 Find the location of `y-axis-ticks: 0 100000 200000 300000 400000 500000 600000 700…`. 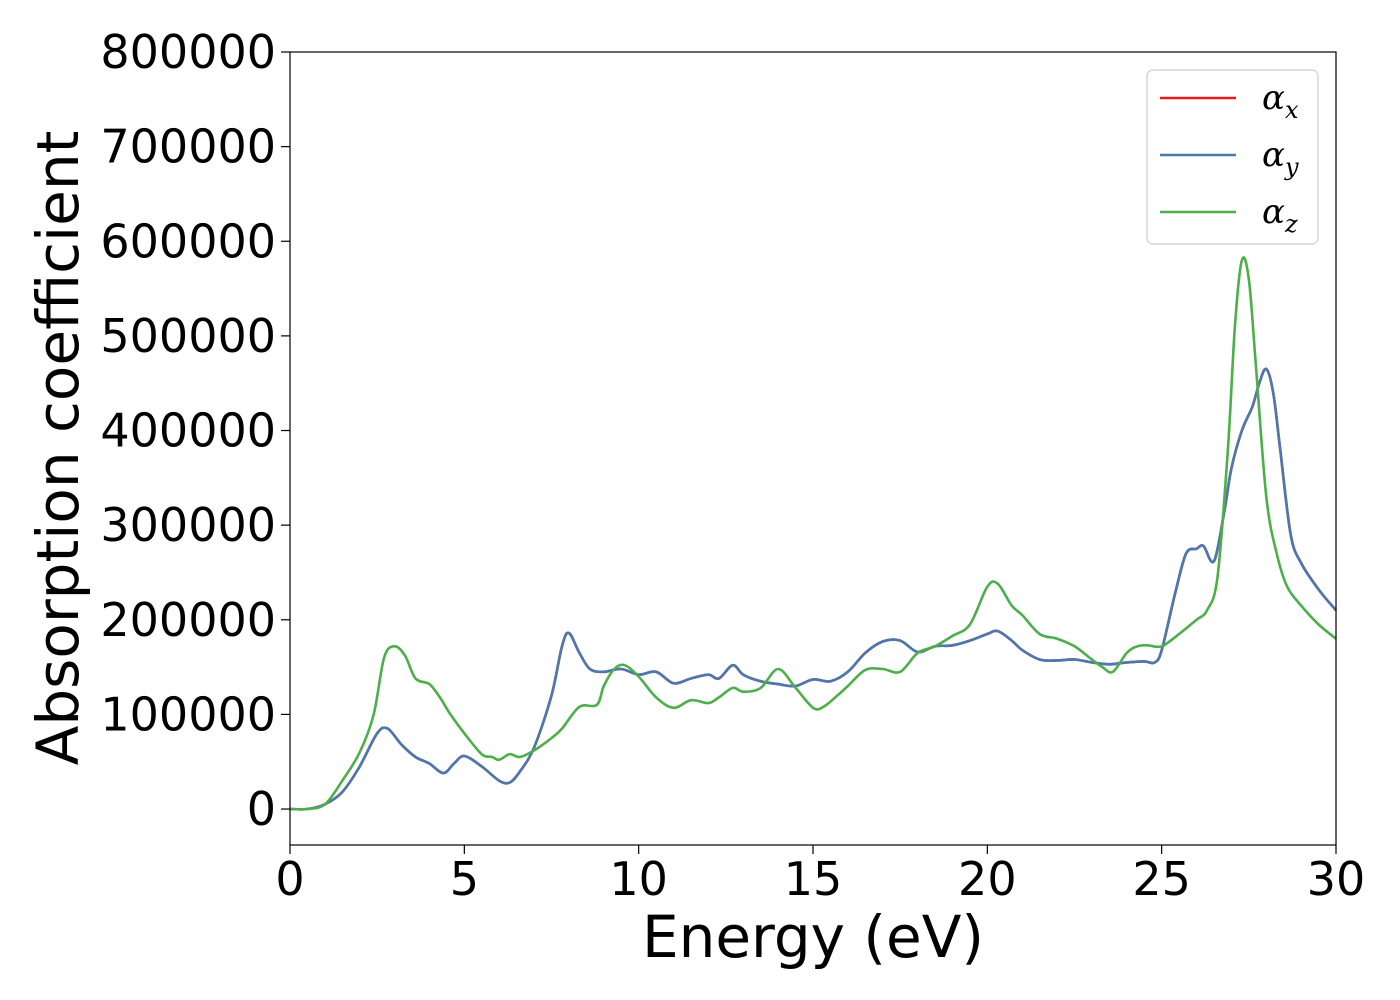

y-axis-ticks: 0 100000 200000 300000 400000 500000 600000 700… is located at coordinates (195, 430).